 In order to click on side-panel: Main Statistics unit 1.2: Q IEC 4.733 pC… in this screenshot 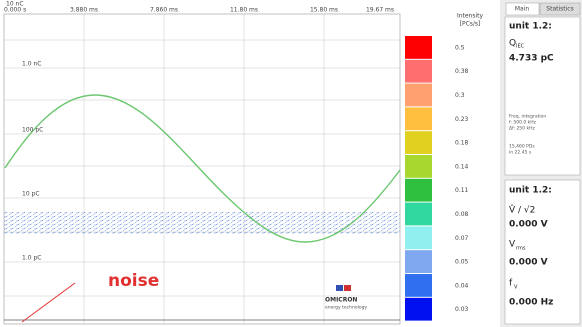, I will do `click(541, 163)`.